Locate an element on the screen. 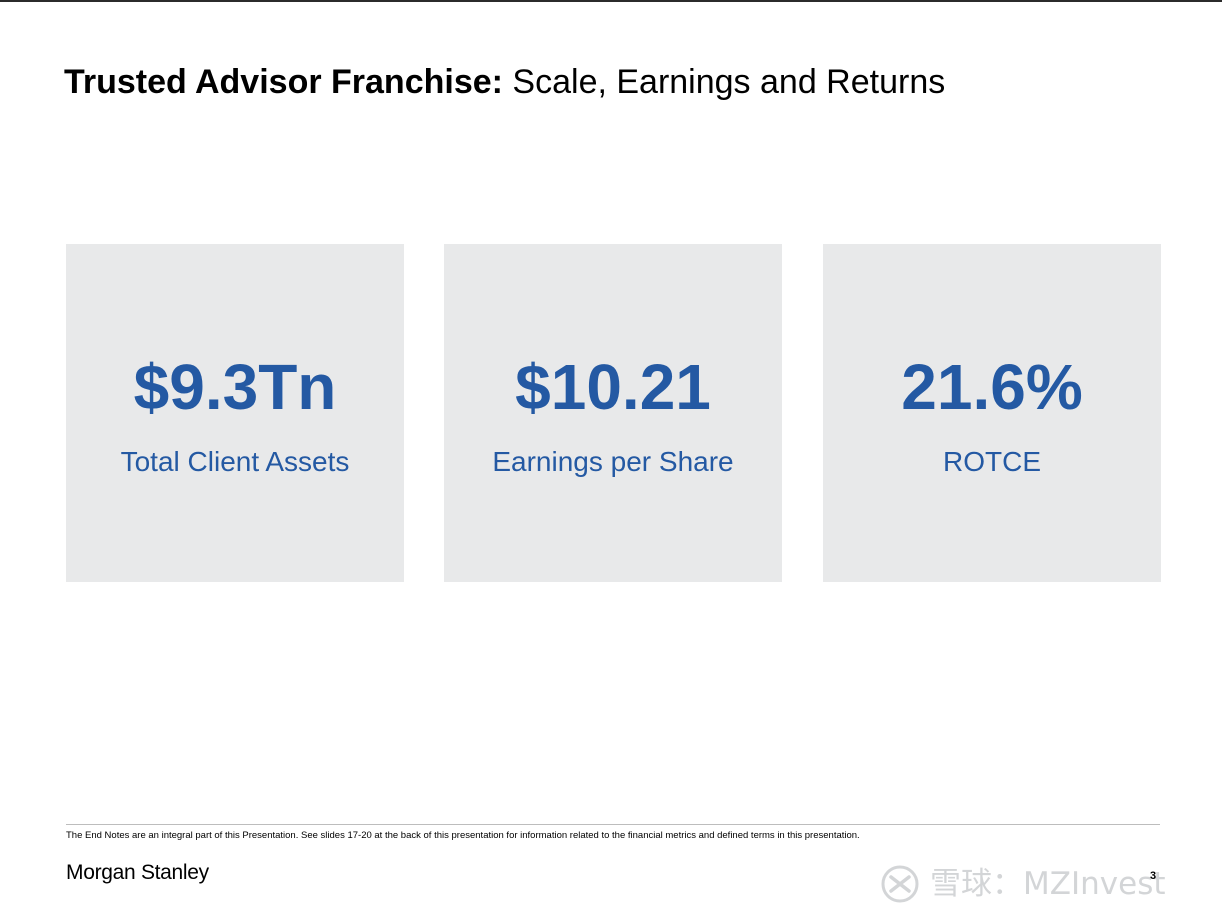 Image resolution: width=1222 pixels, height=922 pixels. metric-card-rotce: 21.6% ROTCE is located at coordinates (992, 413).